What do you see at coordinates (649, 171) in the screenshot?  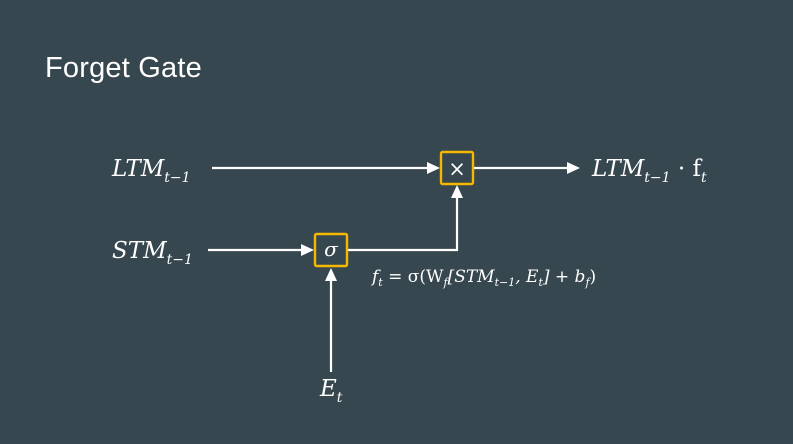 I see `ltm-output-label: LTMt−1 · ft` at bounding box center [649, 171].